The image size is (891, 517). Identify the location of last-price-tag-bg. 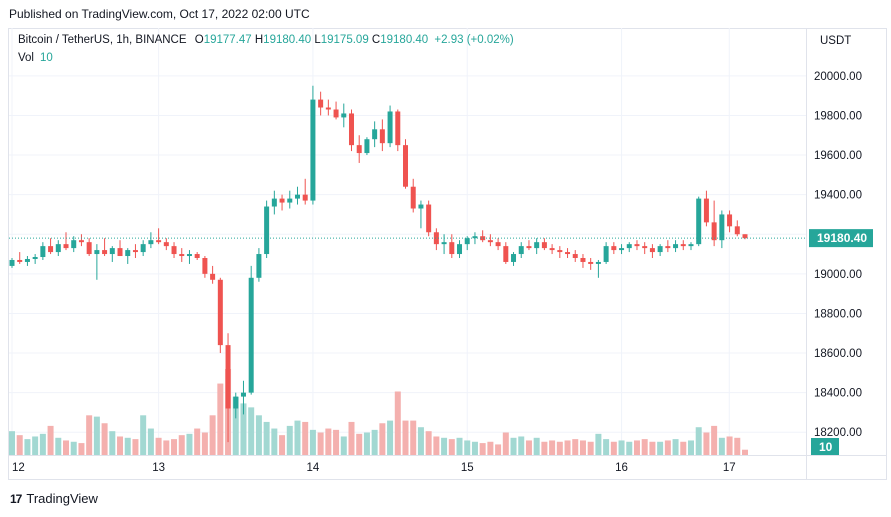
(841, 238).